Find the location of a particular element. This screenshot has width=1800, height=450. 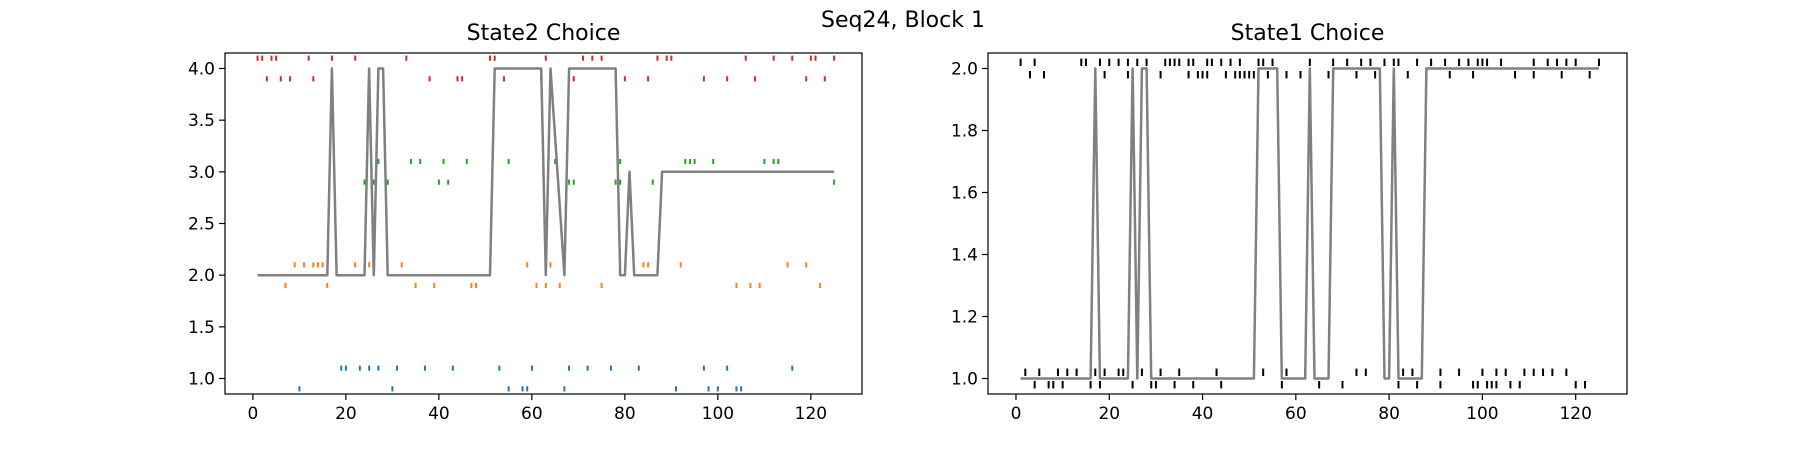

x-tick-label-state2-choice-120: 120 is located at coordinates (811, 414).